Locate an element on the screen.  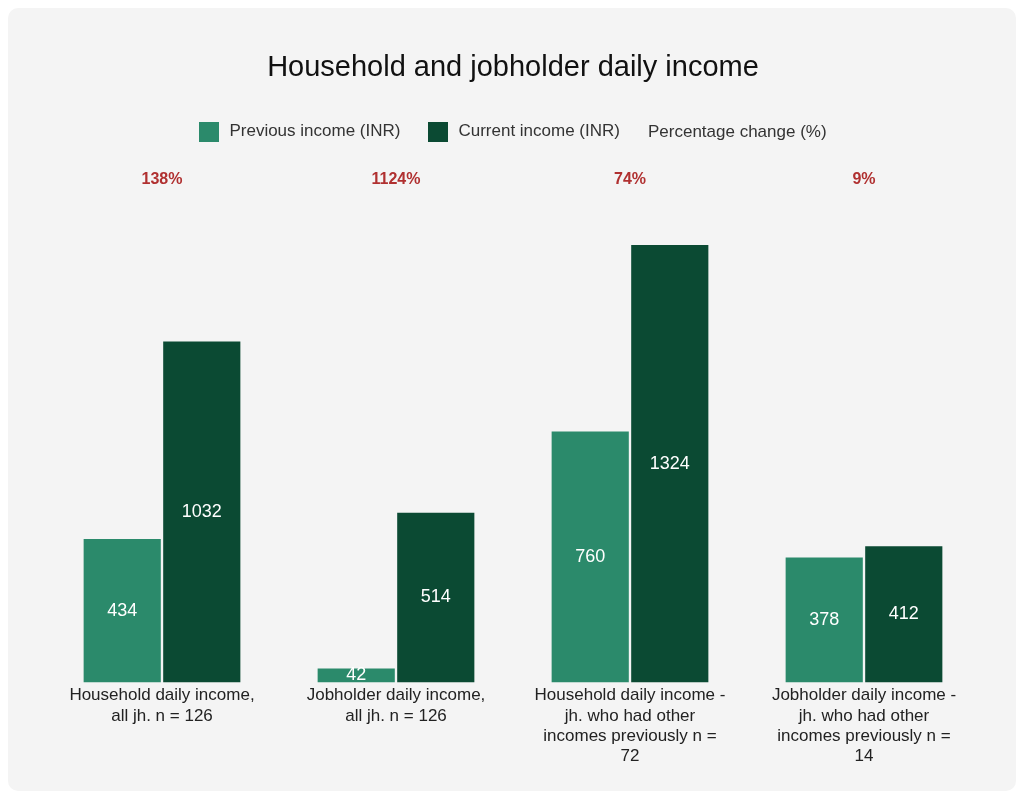
chart-title: Household and jobholder daily income is located at coordinates (513, 66).